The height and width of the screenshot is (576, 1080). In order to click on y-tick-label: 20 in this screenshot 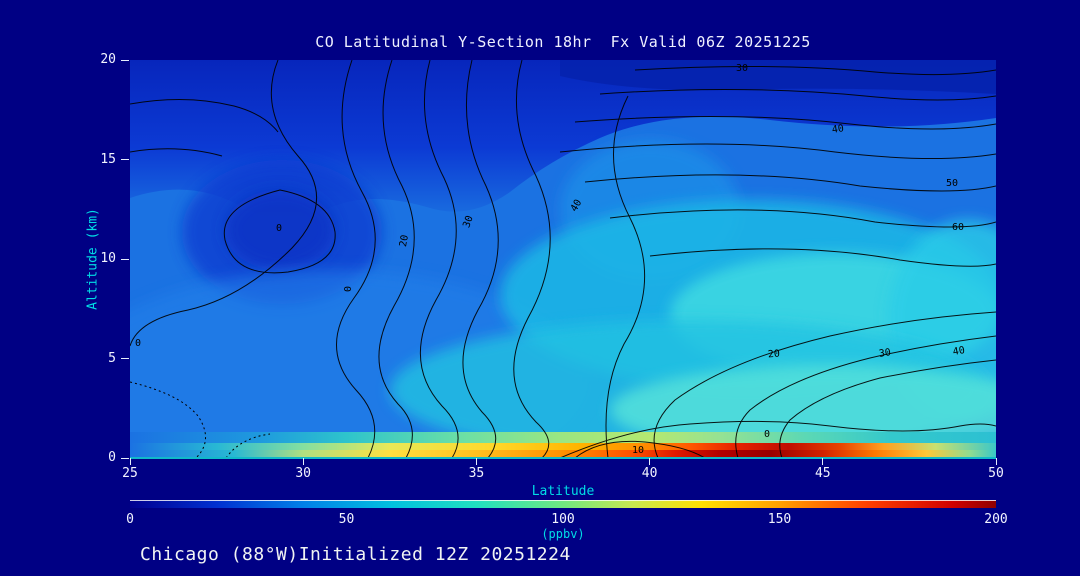, I will do `click(108, 59)`.